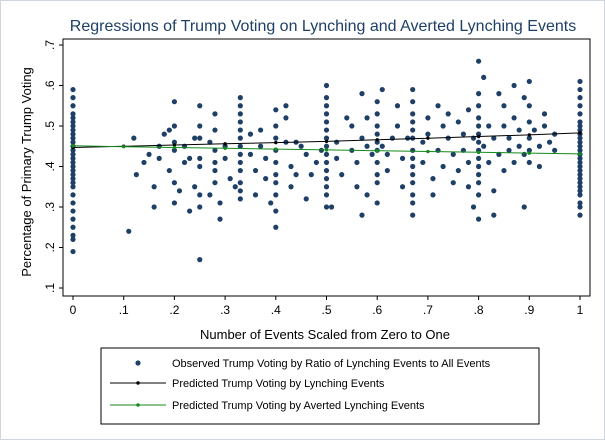  What do you see at coordinates (26, 172) in the screenshot?
I see `y-axis-label: Percentage of Primary Trump Voting` at bounding box center [26, 172].